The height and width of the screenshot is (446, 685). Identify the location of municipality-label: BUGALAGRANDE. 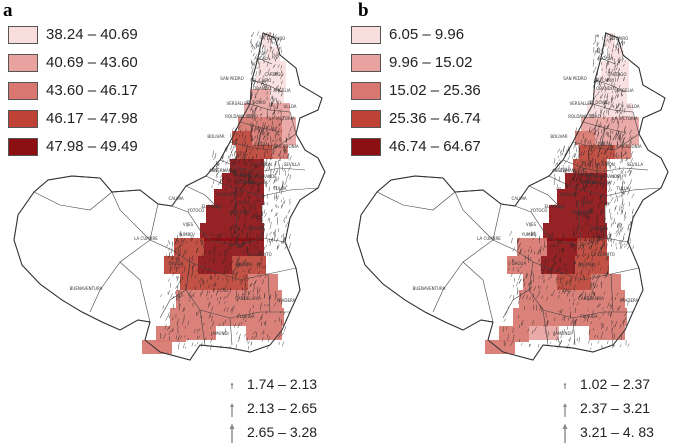
(260, 176).